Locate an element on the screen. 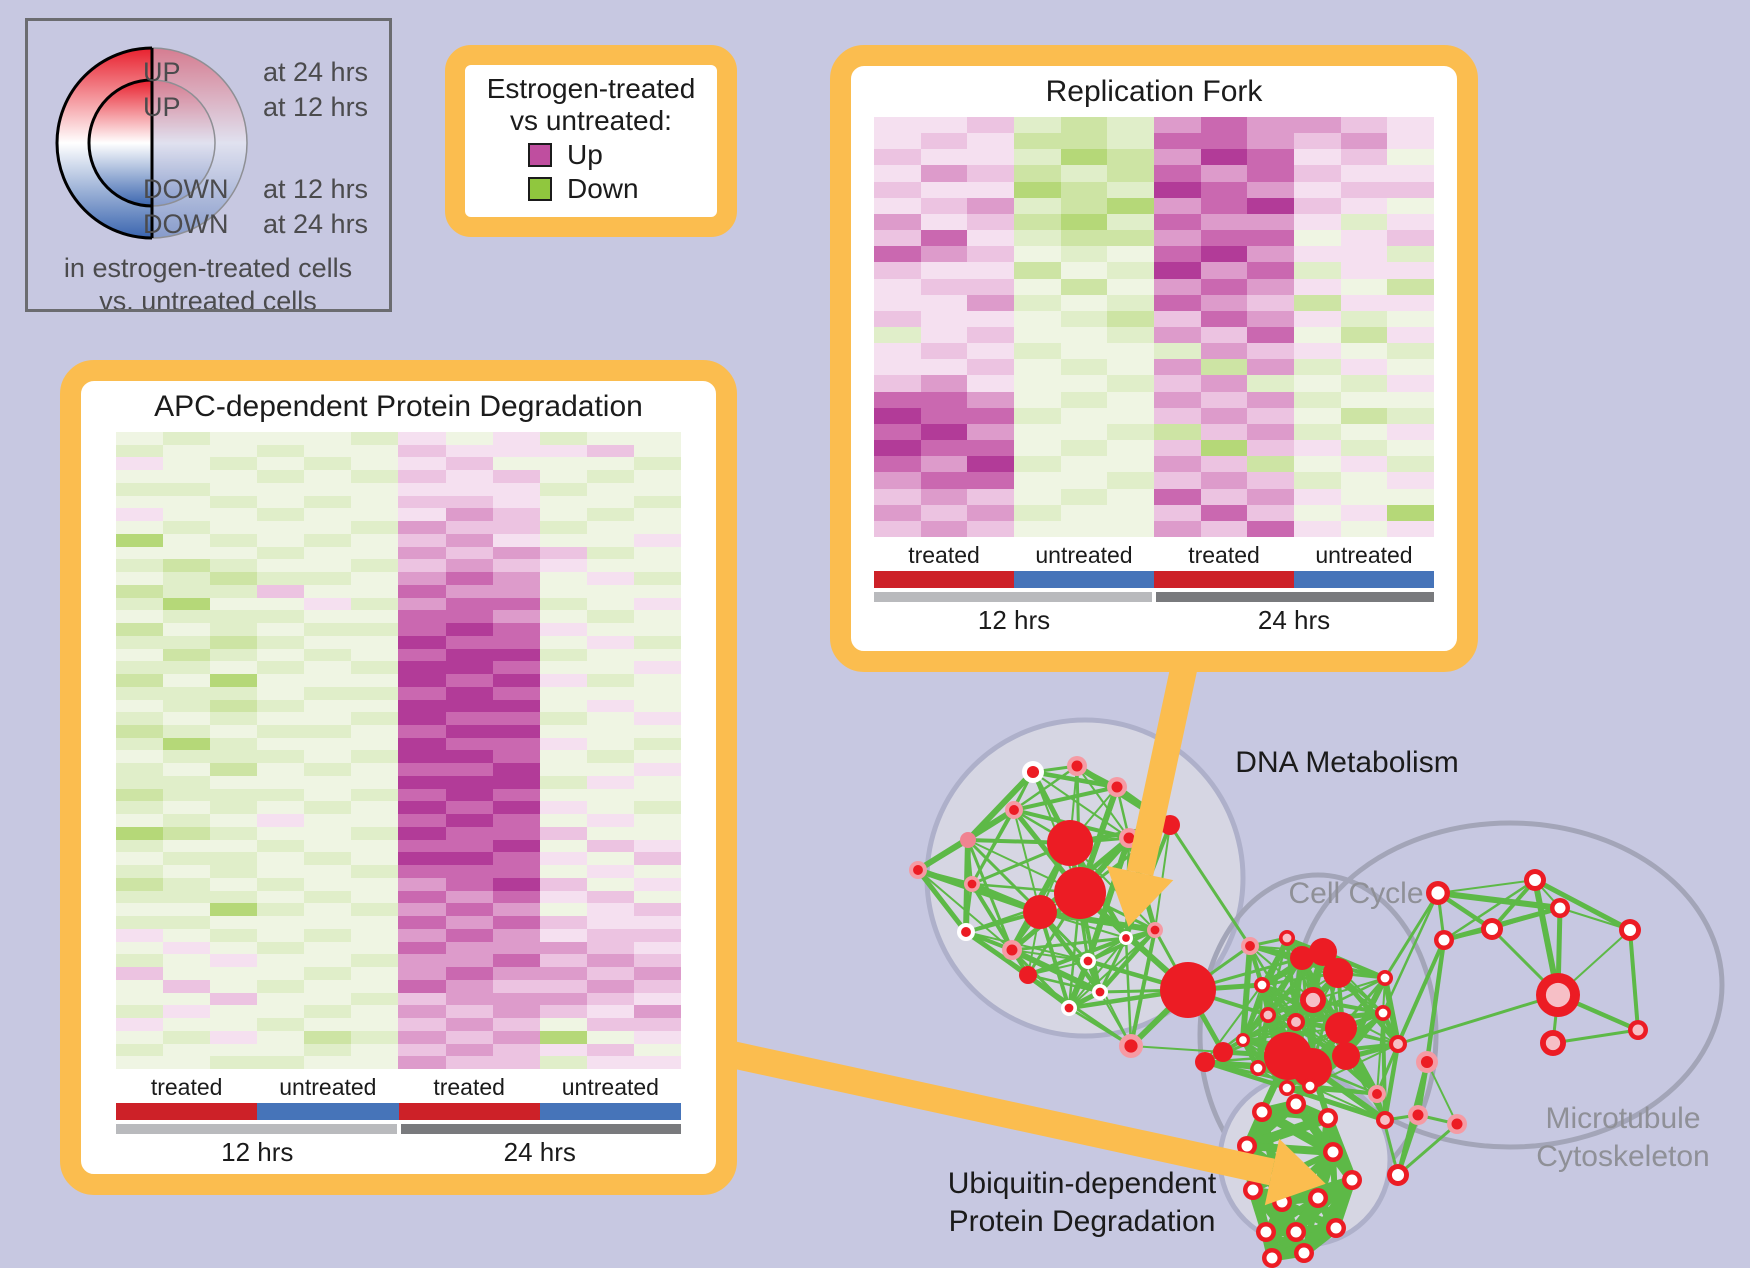  network-node is located at coordinates (968, 840).